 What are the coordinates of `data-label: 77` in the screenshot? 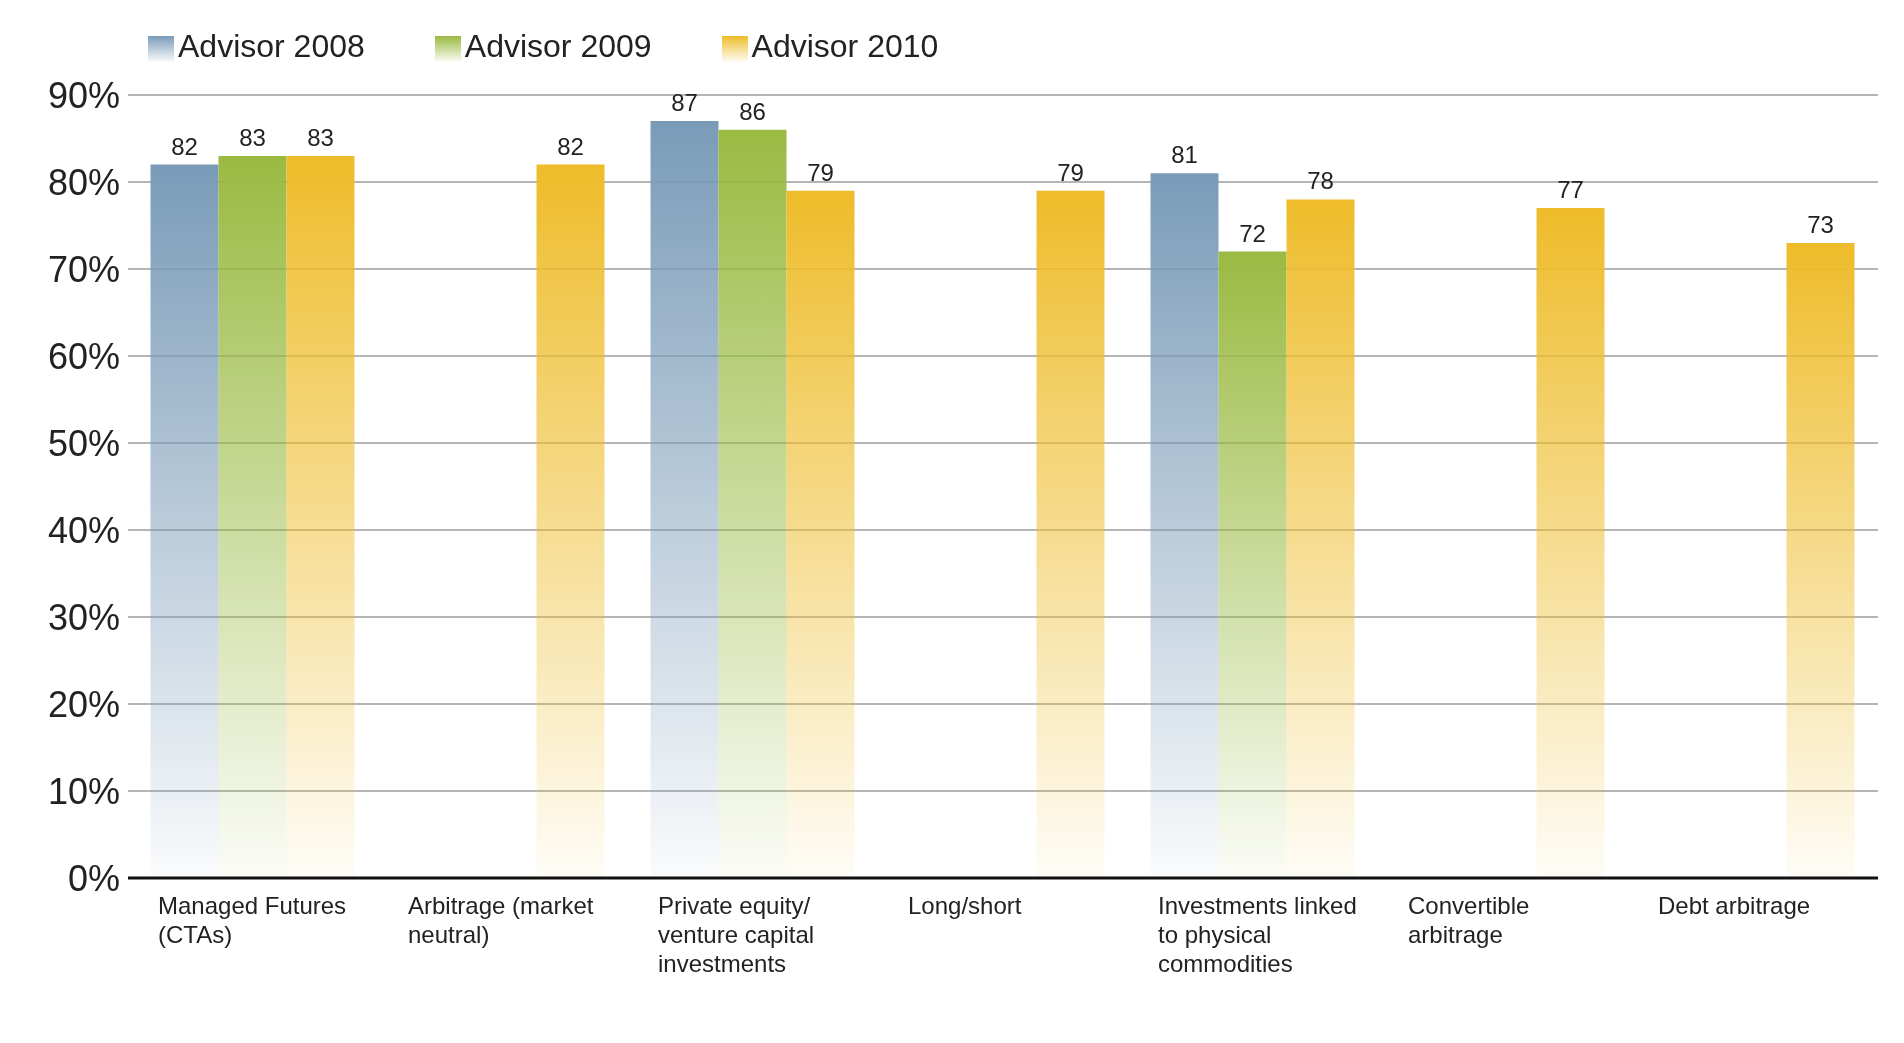 It's located at (1570, 190).